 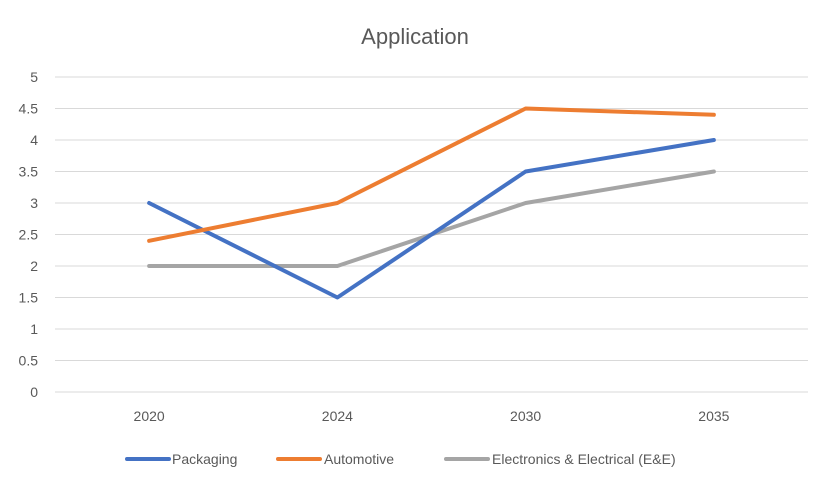 I want to click on x-tick-label: 2024, so click(x=337, y=416).